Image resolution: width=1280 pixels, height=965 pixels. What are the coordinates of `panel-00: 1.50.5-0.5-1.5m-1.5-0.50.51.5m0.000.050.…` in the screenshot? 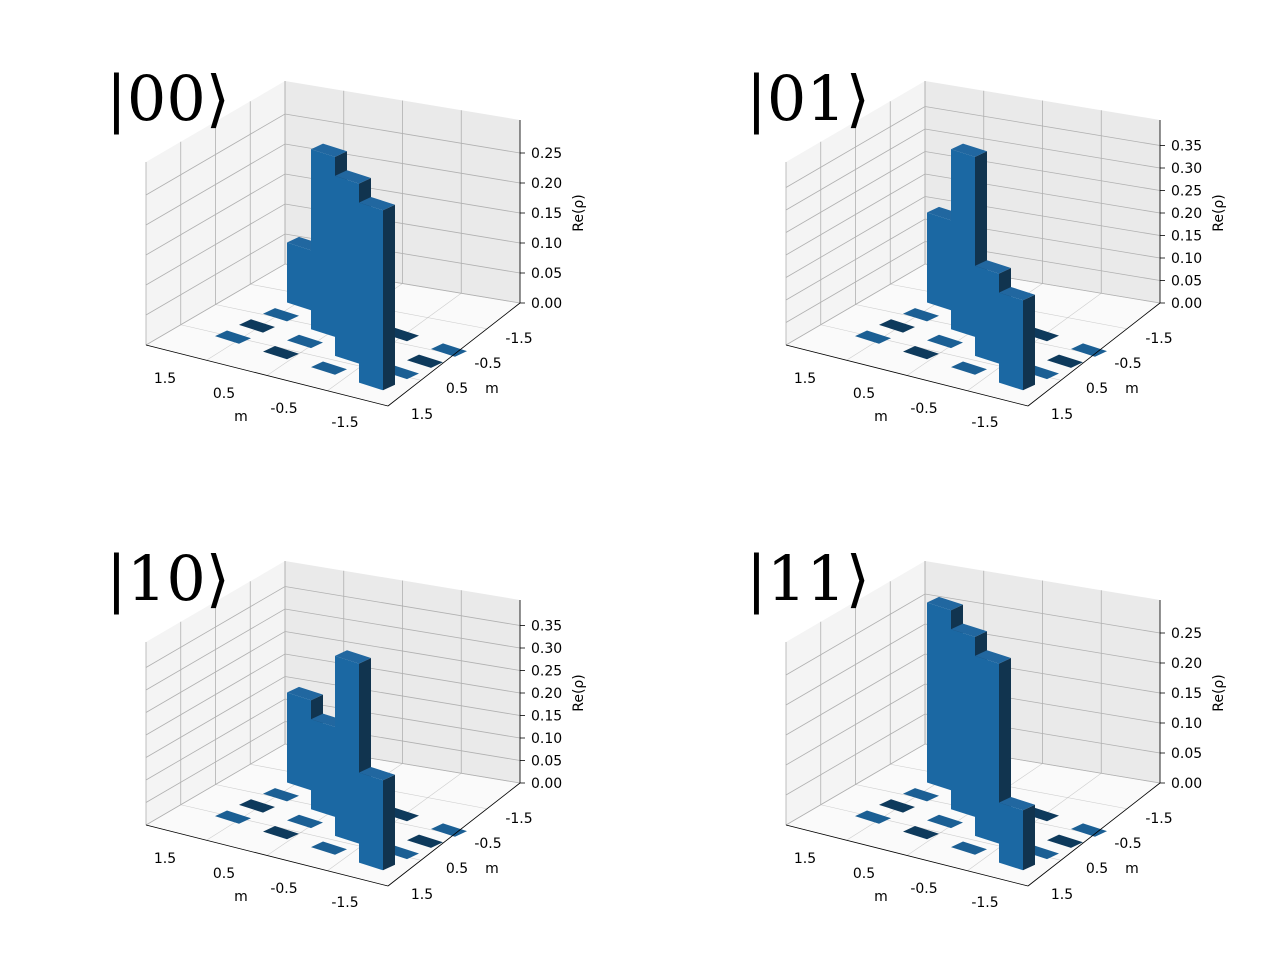 It's located at (346, 246).